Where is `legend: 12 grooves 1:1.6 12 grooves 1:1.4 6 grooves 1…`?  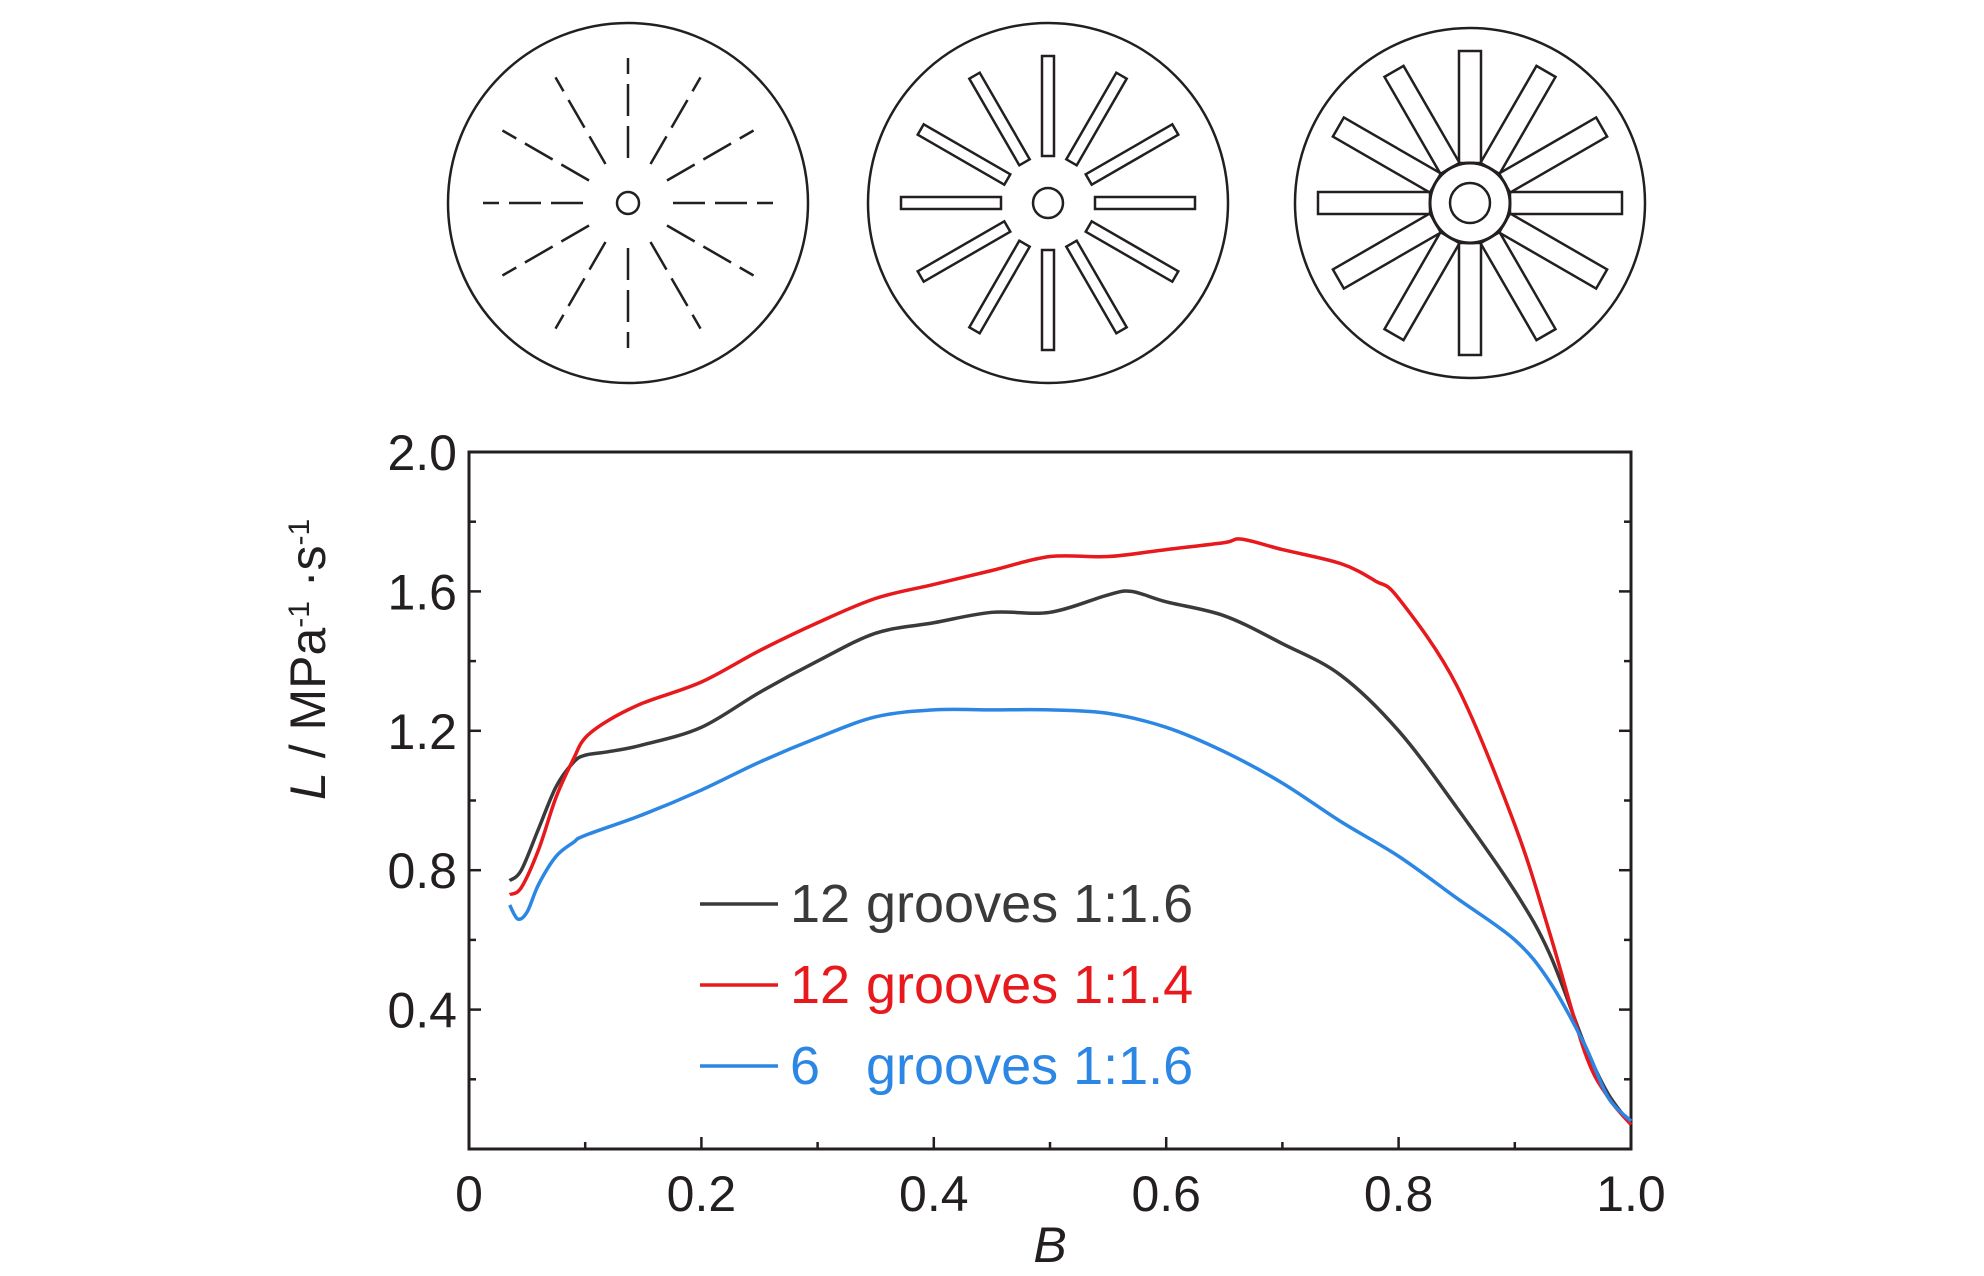 legend: 12 grooves 1:1.6 12 grooves 1:1.4 6 grooves 1… is located at coordinates (946, 985).